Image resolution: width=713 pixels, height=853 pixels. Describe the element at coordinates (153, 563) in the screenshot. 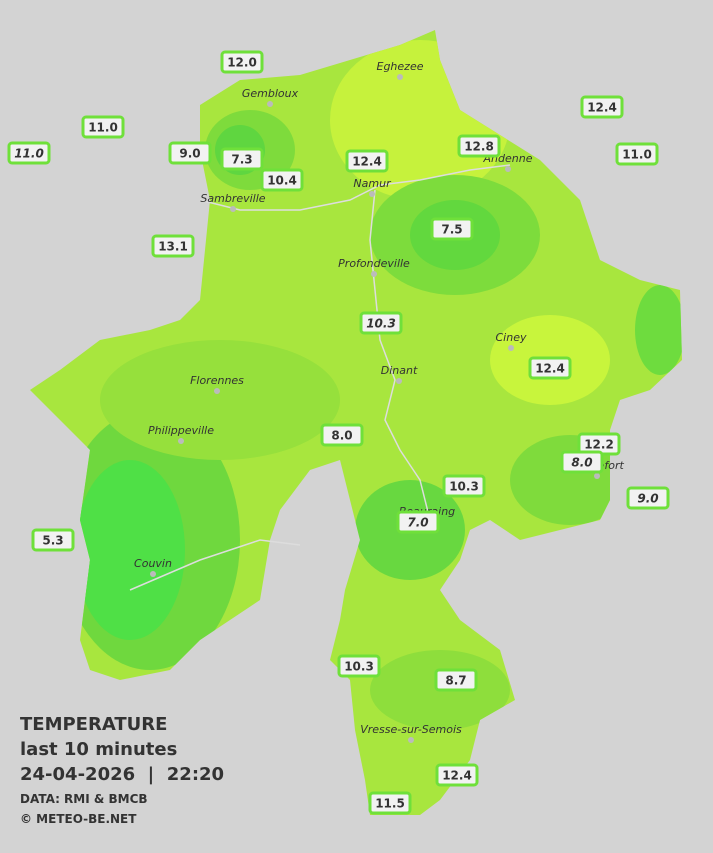

I see `town-name: Couvin` at that location.